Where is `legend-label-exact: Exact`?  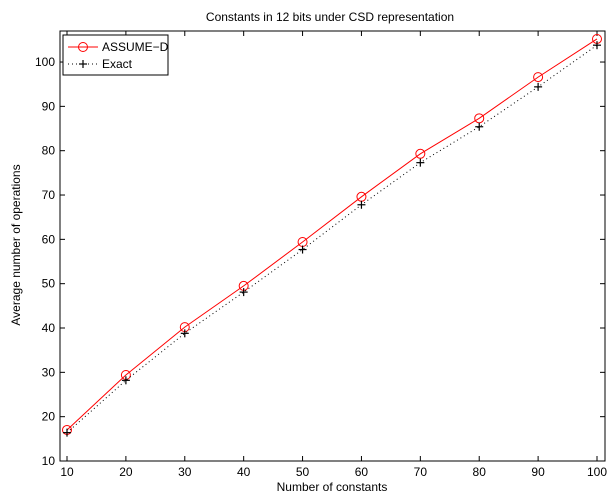
legend-label-exact: Exact is located at coordinates (117, 64).